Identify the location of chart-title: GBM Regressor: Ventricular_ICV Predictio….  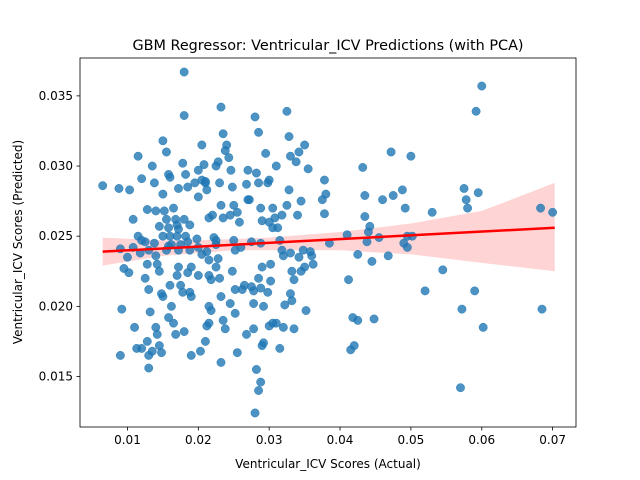
(327, 46).